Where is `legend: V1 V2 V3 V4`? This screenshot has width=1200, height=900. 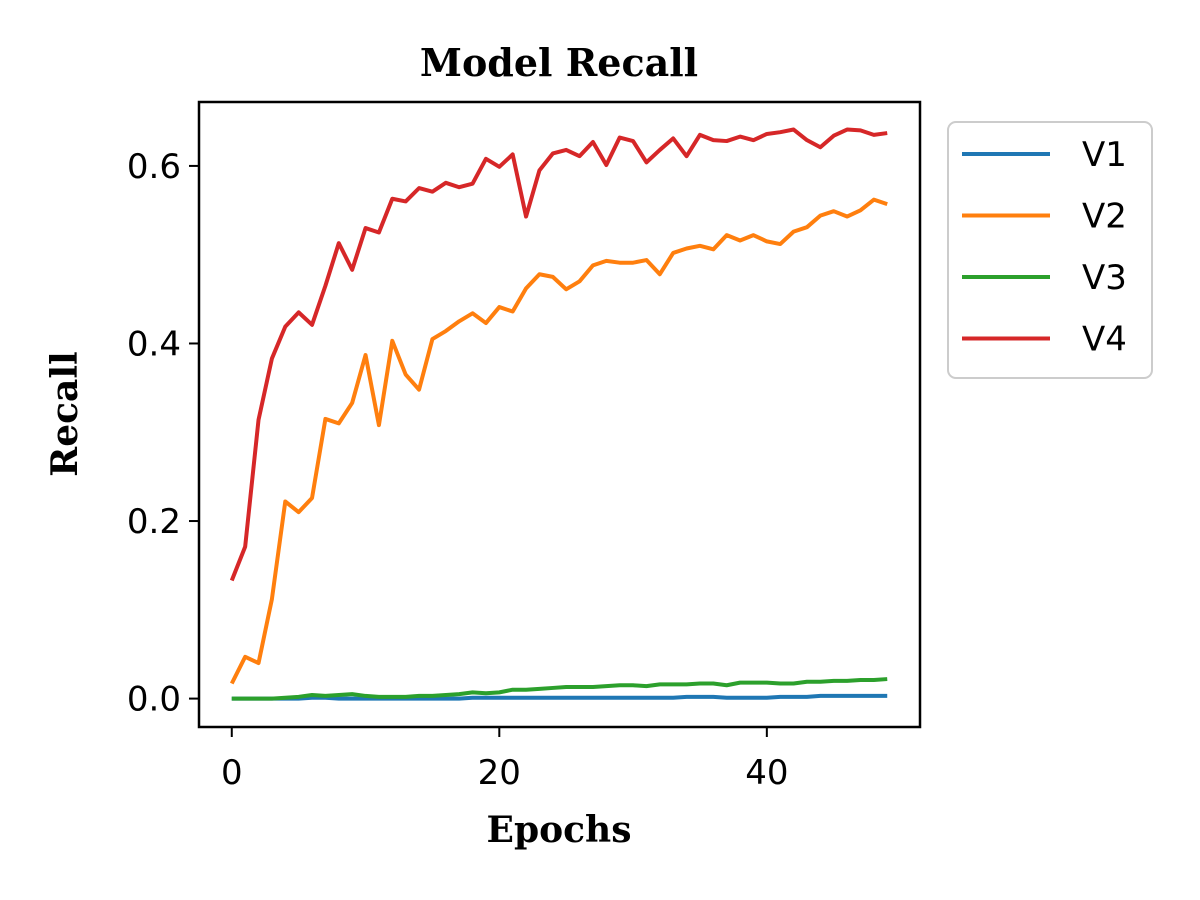
legend: V1 V2 V3 V4 is located at coordinates (1050, 250).